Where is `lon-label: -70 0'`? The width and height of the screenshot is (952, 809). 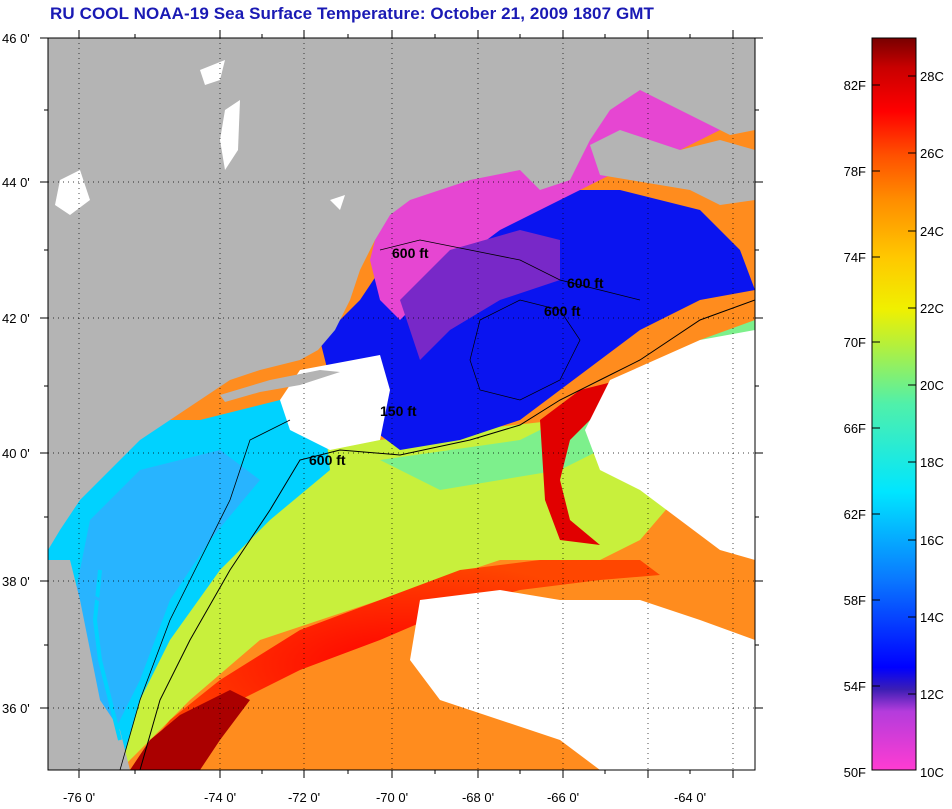
lon-label: -70 0' is located at coordinates (392, 797).